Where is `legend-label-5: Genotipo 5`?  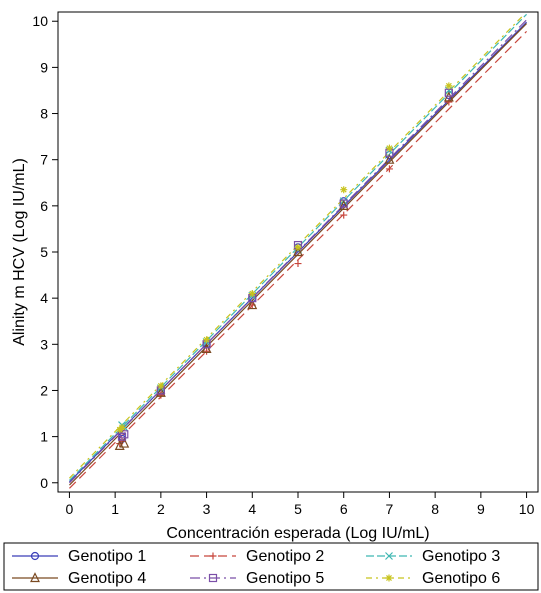 legend-label-5: Genotipo 5 is located at coordinates (285, 578).